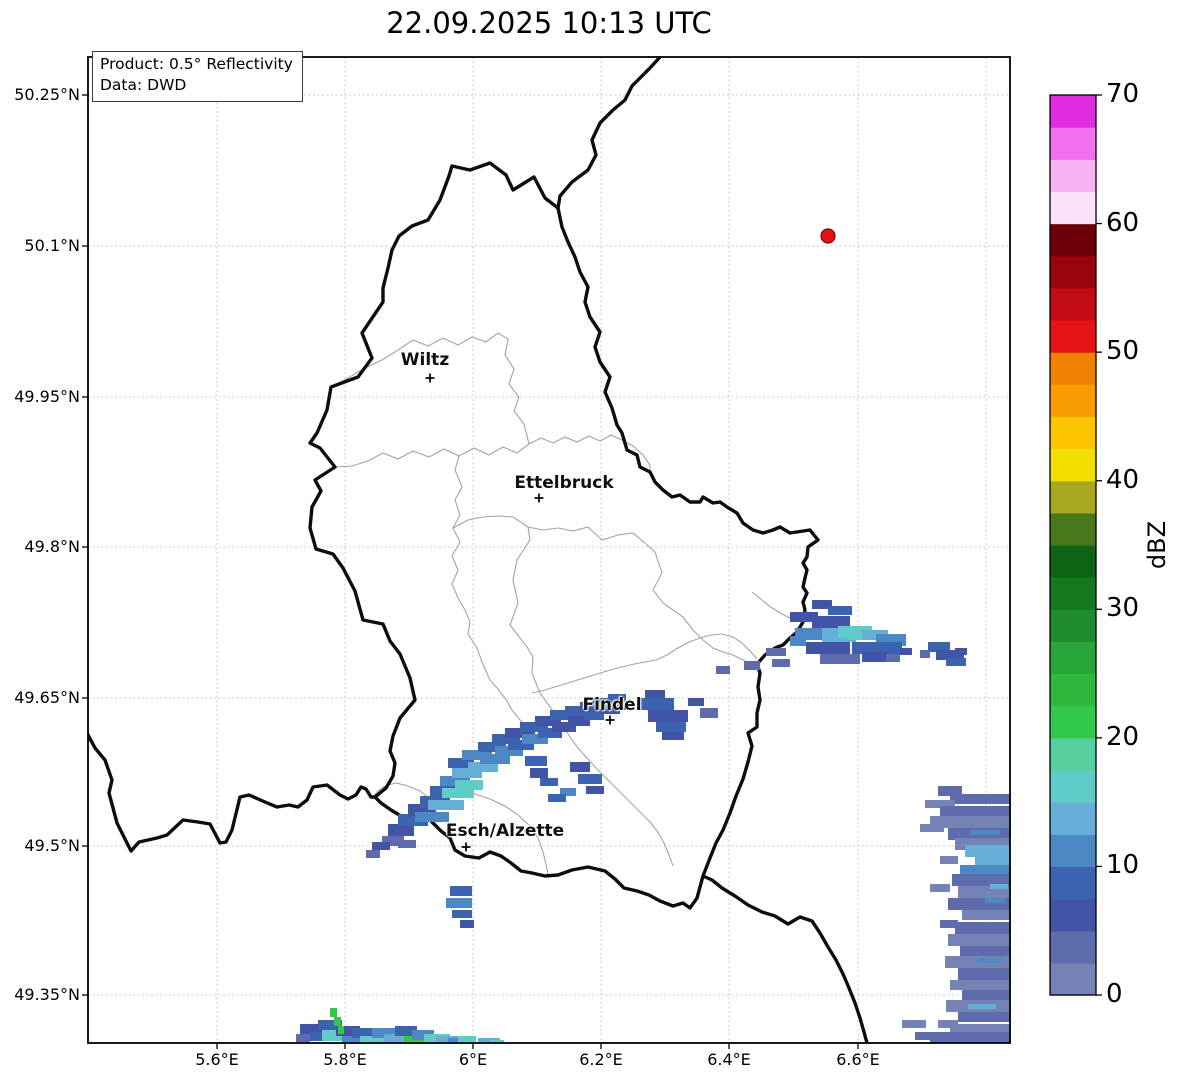 This screenshot has width=1184, height=1081. Describe the element at coordinates (549, 23) in the screenshot. I see `figure-title: 22.09.2025 10:13 UTC` at that location.